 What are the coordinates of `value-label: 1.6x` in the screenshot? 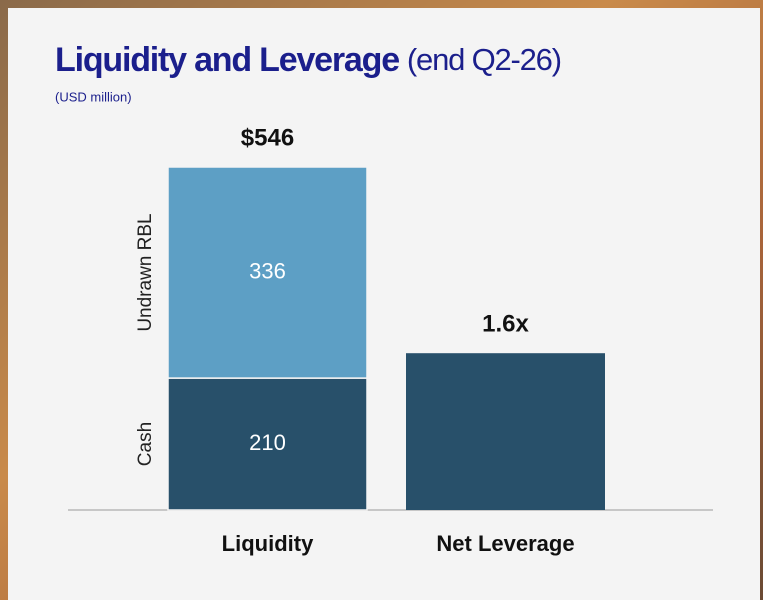 It's located at (505, 324).